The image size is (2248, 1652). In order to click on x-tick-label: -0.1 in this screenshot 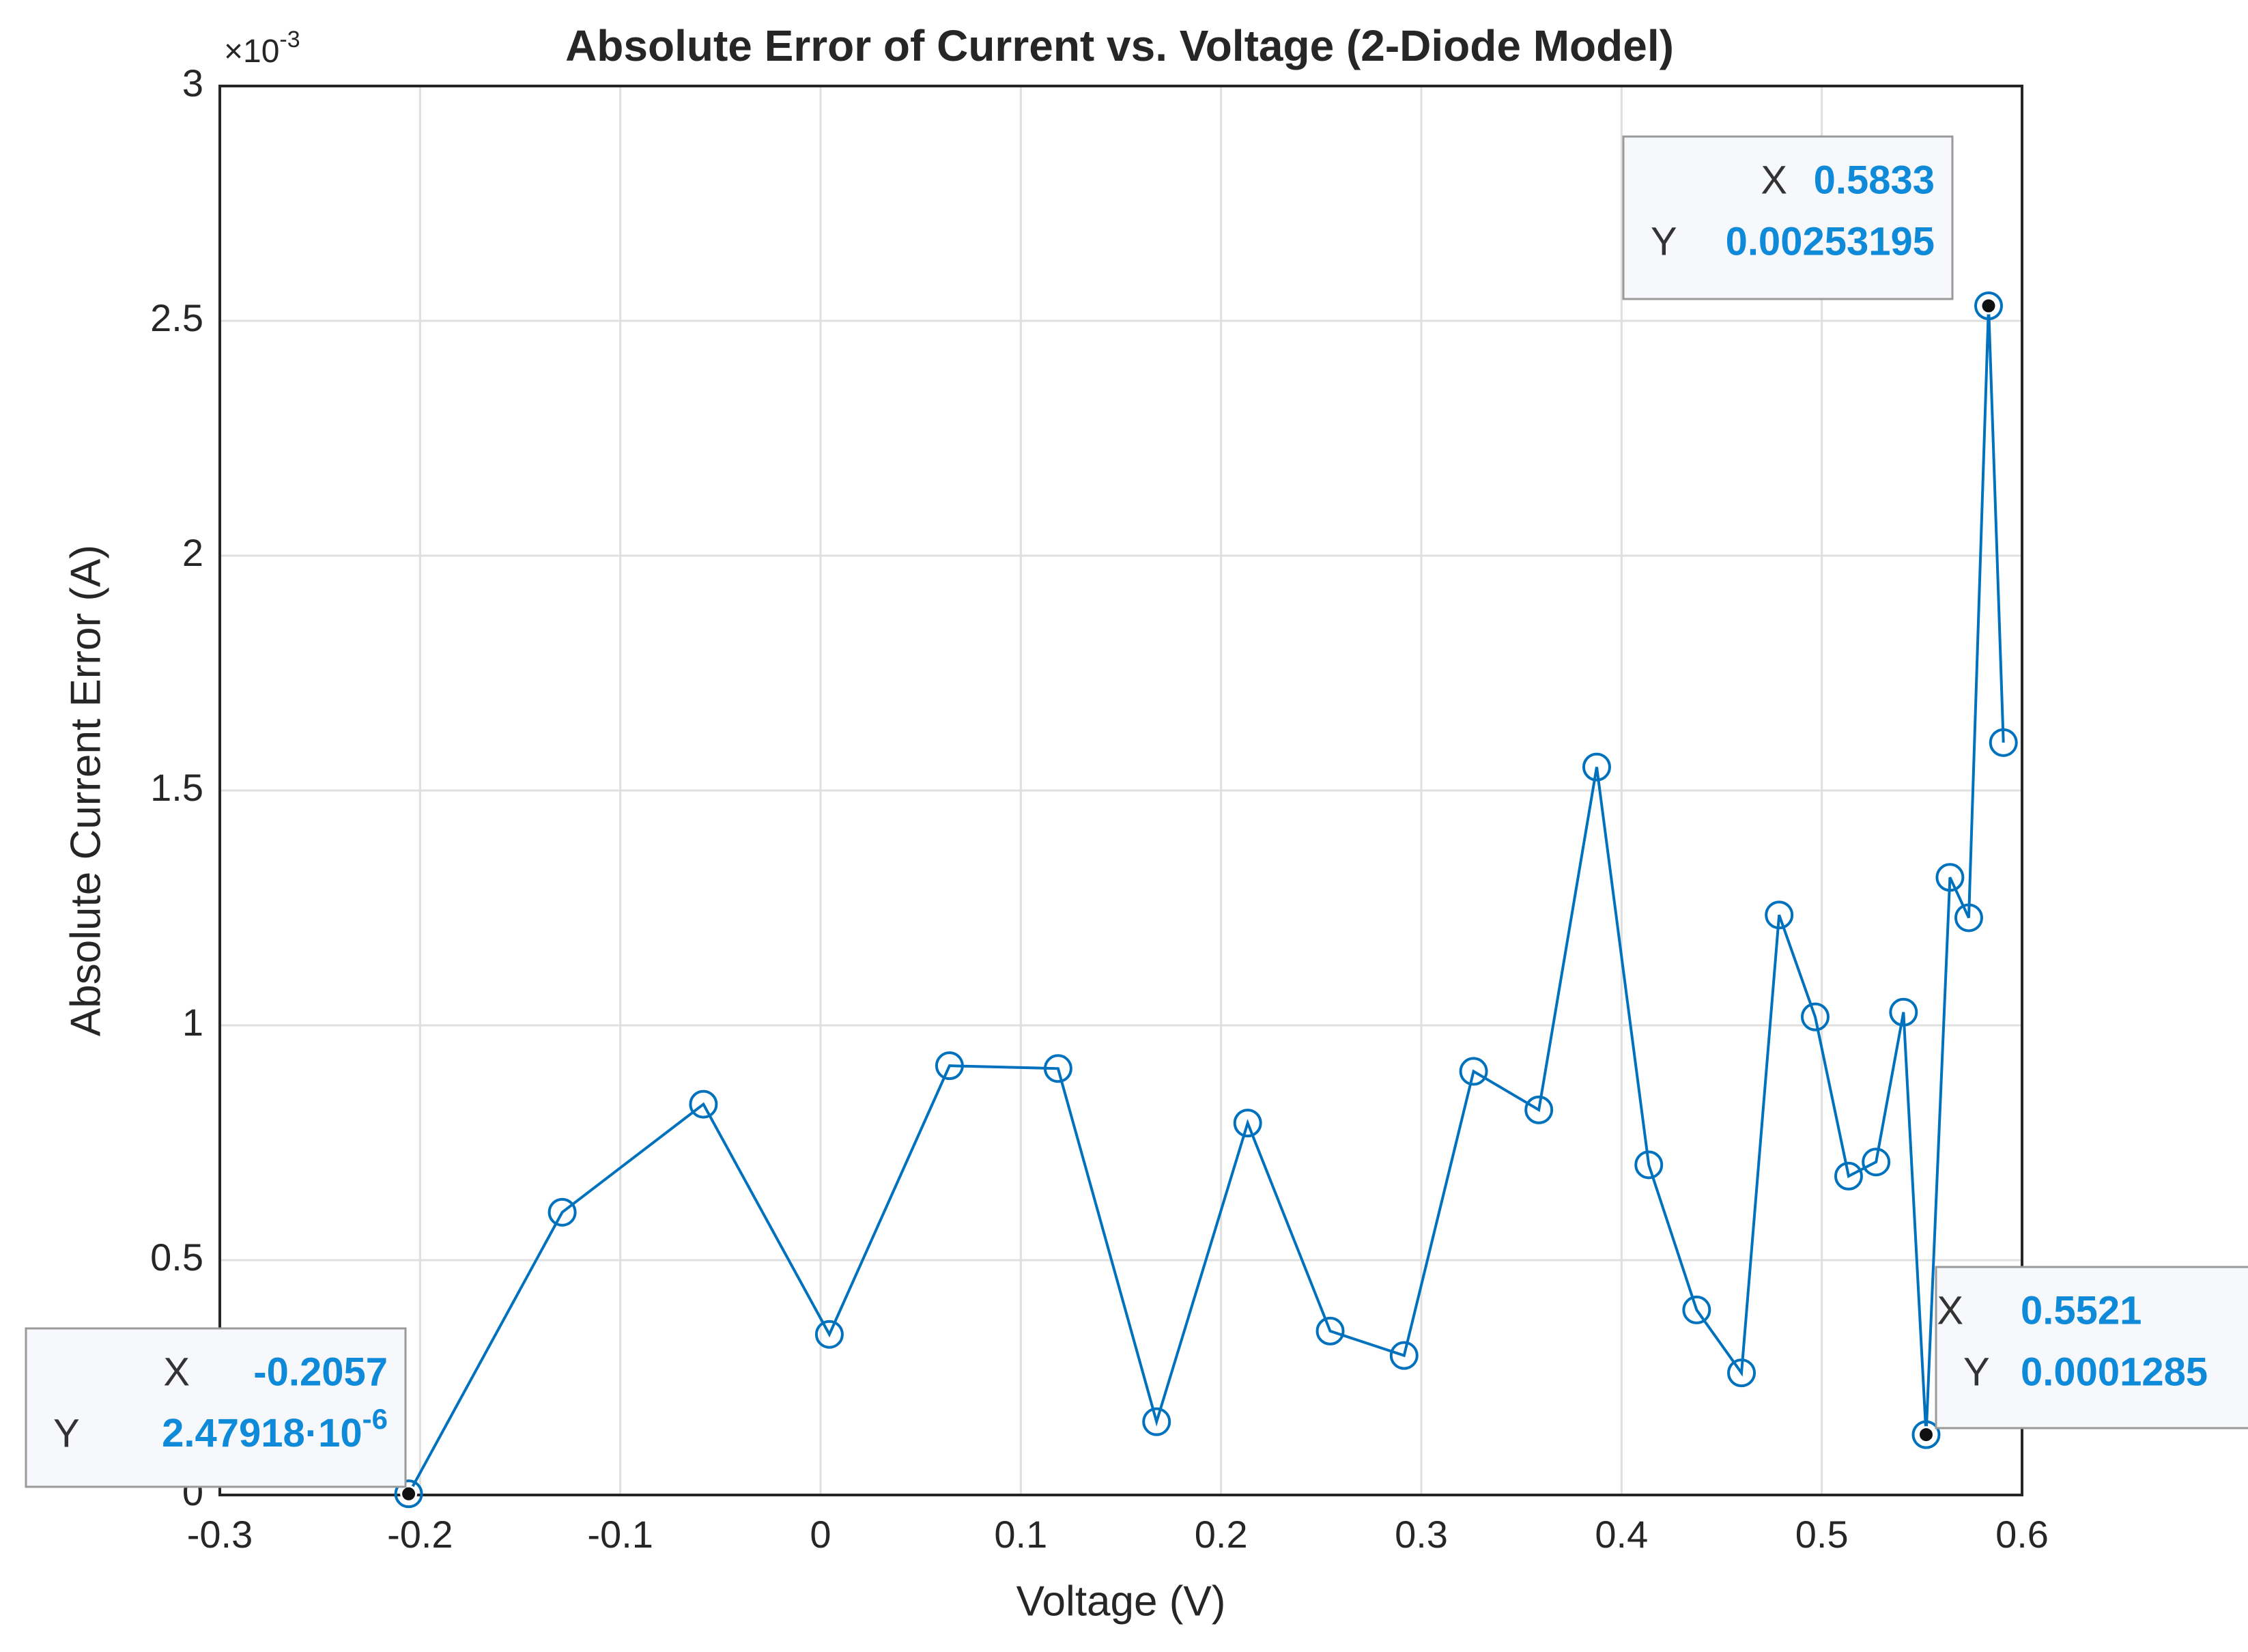, I will do `click(620, 1534)`.